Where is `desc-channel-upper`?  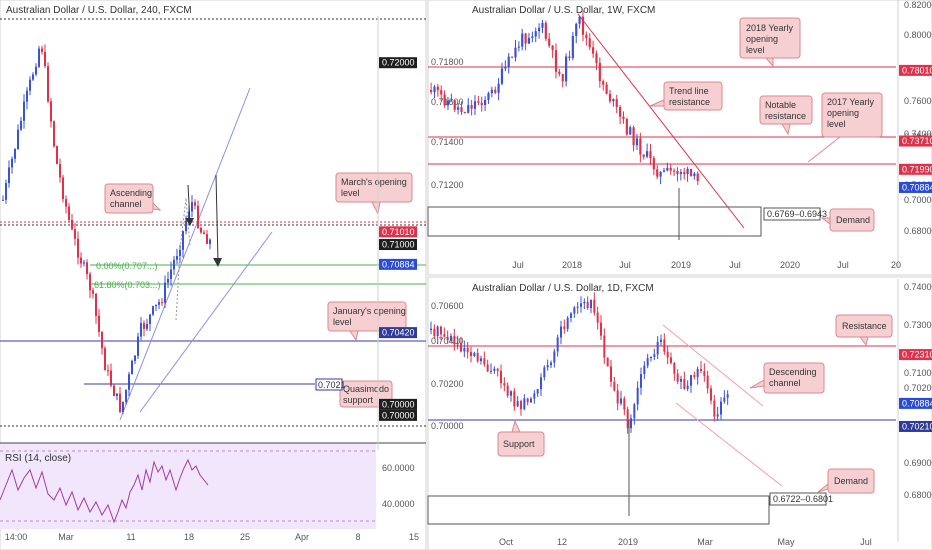
desc-channel-upper is located at coordinates (713, 365).